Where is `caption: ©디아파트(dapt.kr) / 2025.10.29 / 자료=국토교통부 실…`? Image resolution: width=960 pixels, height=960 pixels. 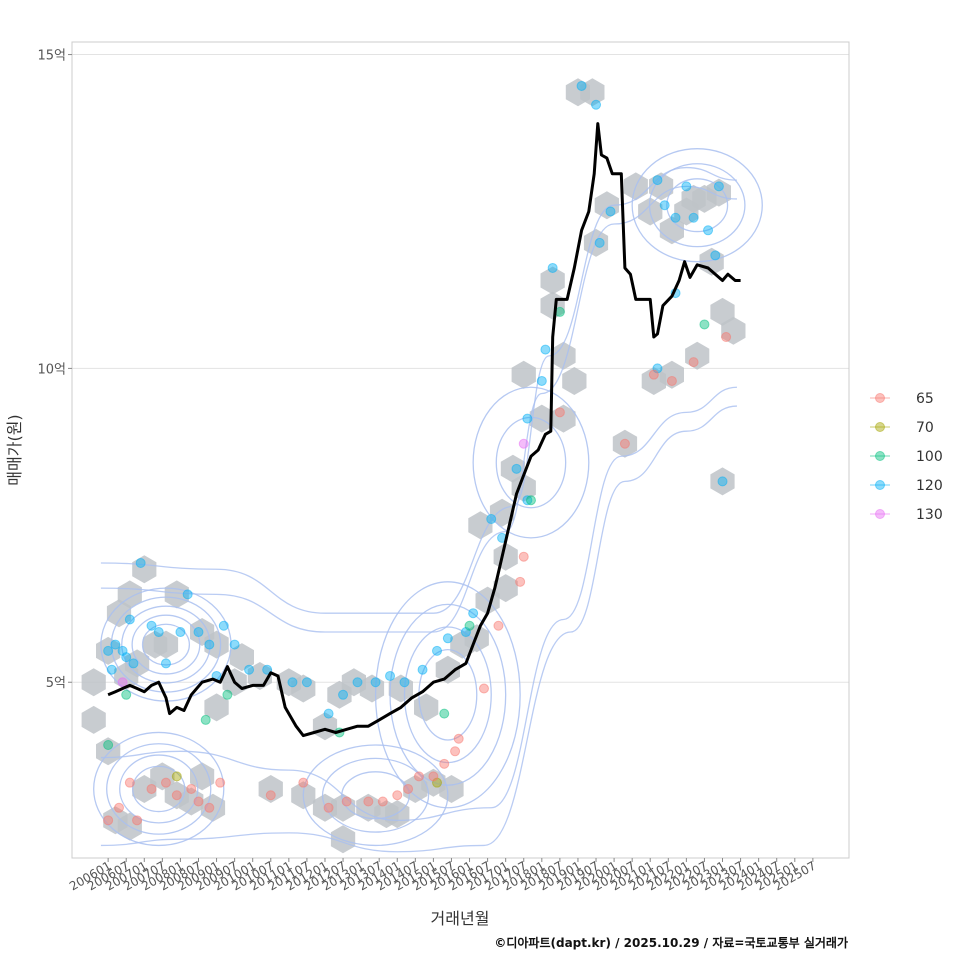
caption: ©디아파트(dapt.kr) / 2025.10.29 / 자료=국토교통부 실… is located at coordinates (671, 942).